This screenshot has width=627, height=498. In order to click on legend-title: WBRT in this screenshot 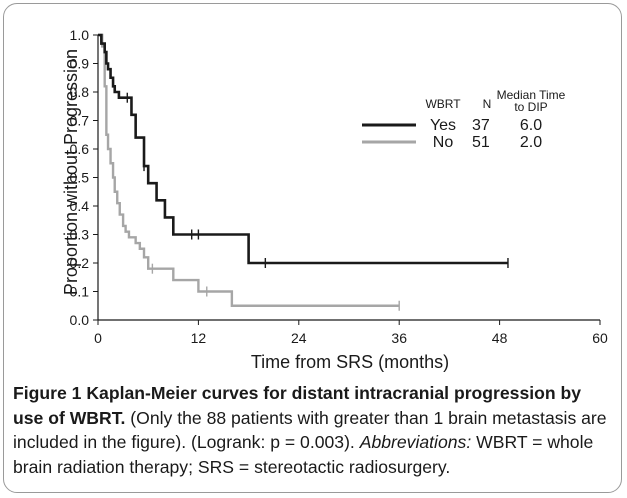, I will do `click(443, 104)`.